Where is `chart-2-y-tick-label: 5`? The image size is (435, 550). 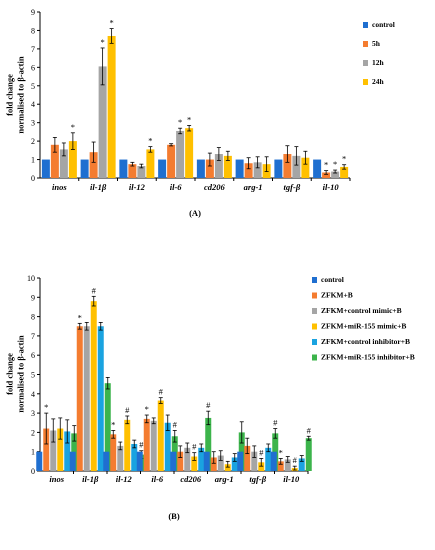
chart-2-y-tick-label: 5 is located at coordinates (33, 375).